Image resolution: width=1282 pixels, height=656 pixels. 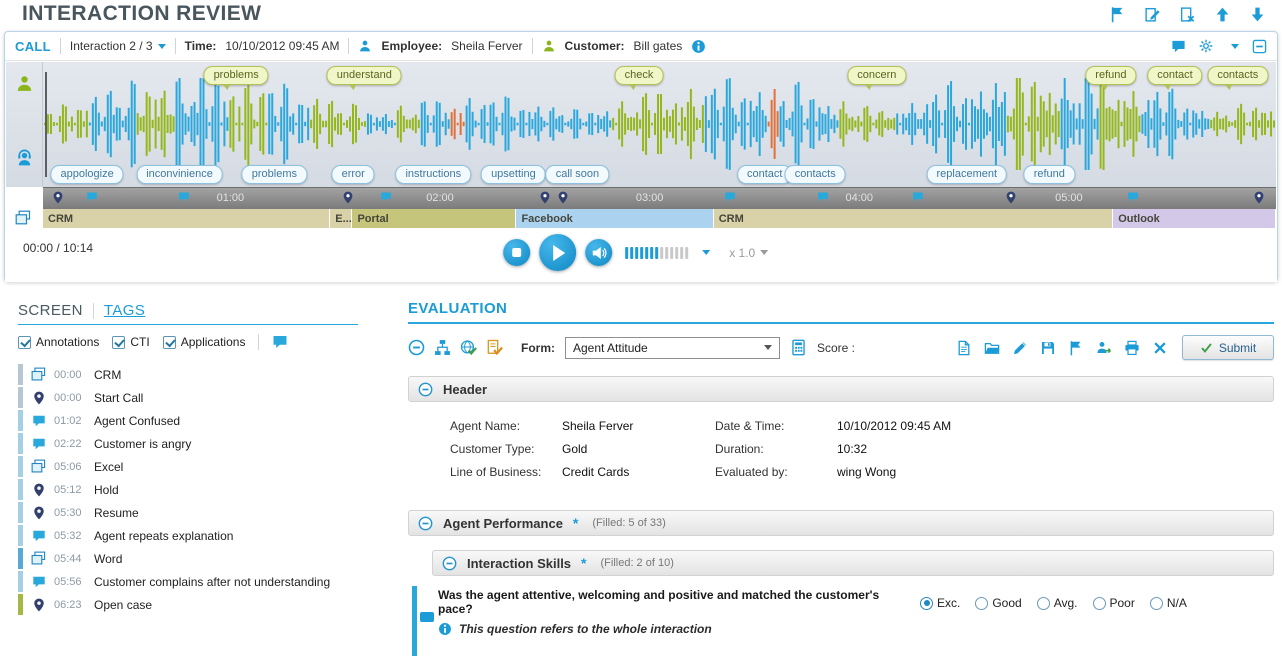 What do you see at coordinates (188, 489) in the screenshot?
I see `event-row: 05:12 Hold` at bounding box center [188, 489].